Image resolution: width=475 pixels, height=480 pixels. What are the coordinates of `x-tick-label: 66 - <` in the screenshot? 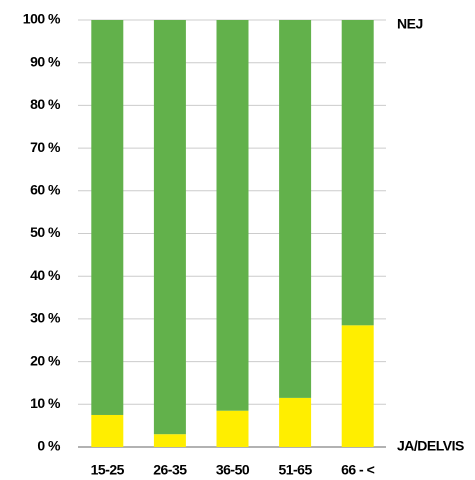 It's located at (358, 470).